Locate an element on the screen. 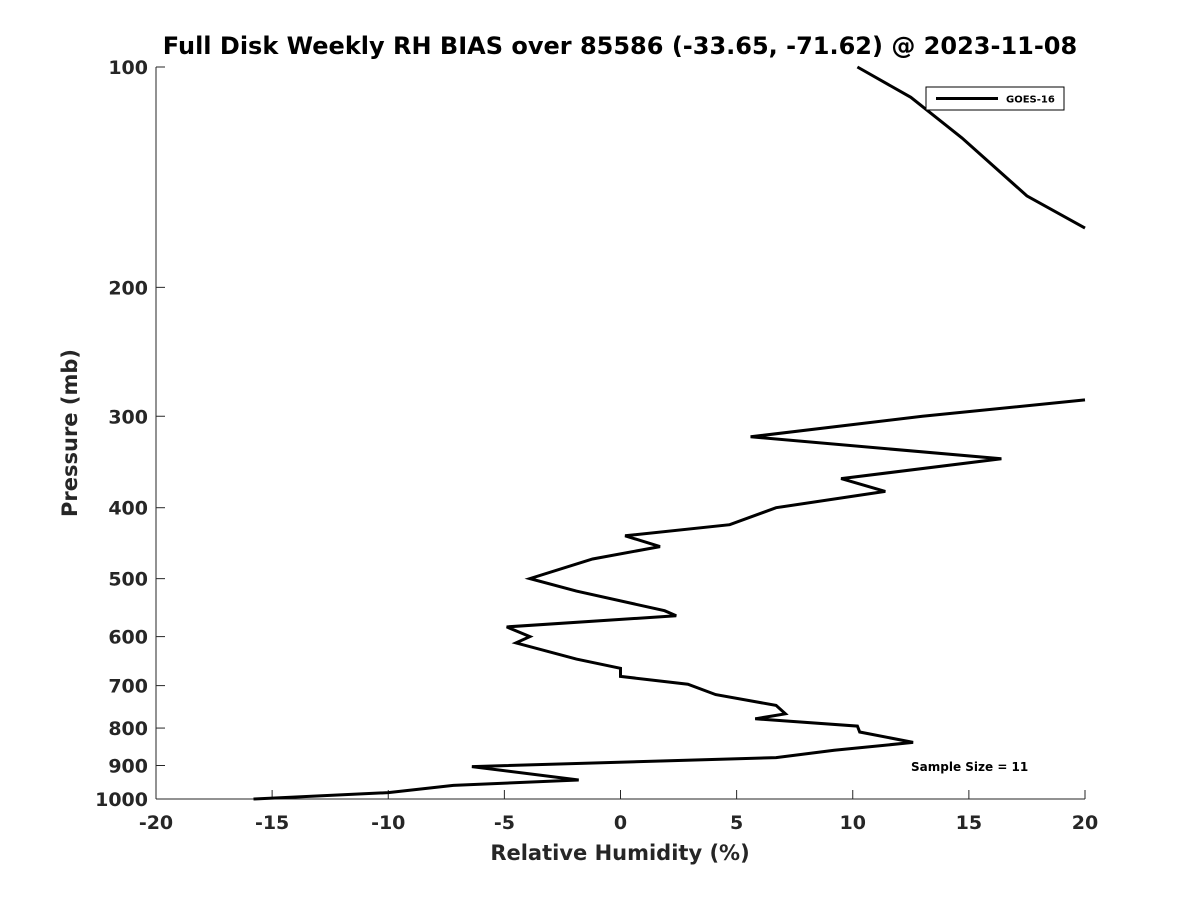  x-tick-label: 10 is located at coordinates (853, 823).